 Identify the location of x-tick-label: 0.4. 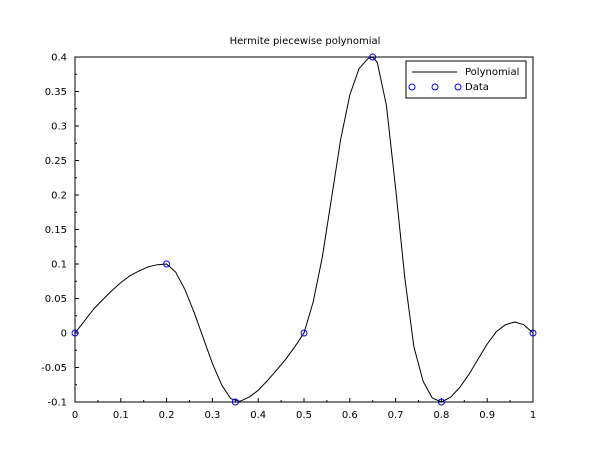
(258, 415).